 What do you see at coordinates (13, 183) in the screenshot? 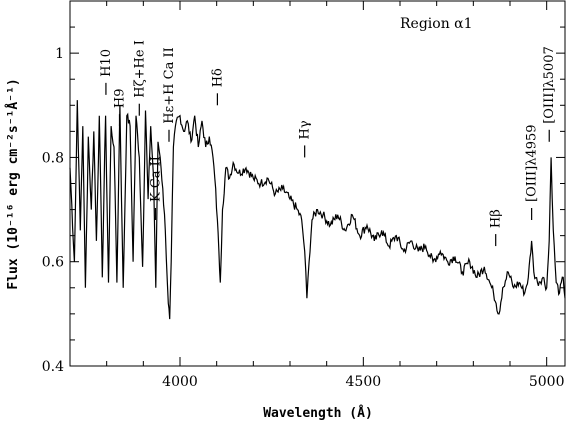
I see `y-axis-title: Flux (10⁻¹⁶ erg cm⁻²s⁻¹Å⁻¹)` at bounding box center [13, 183].